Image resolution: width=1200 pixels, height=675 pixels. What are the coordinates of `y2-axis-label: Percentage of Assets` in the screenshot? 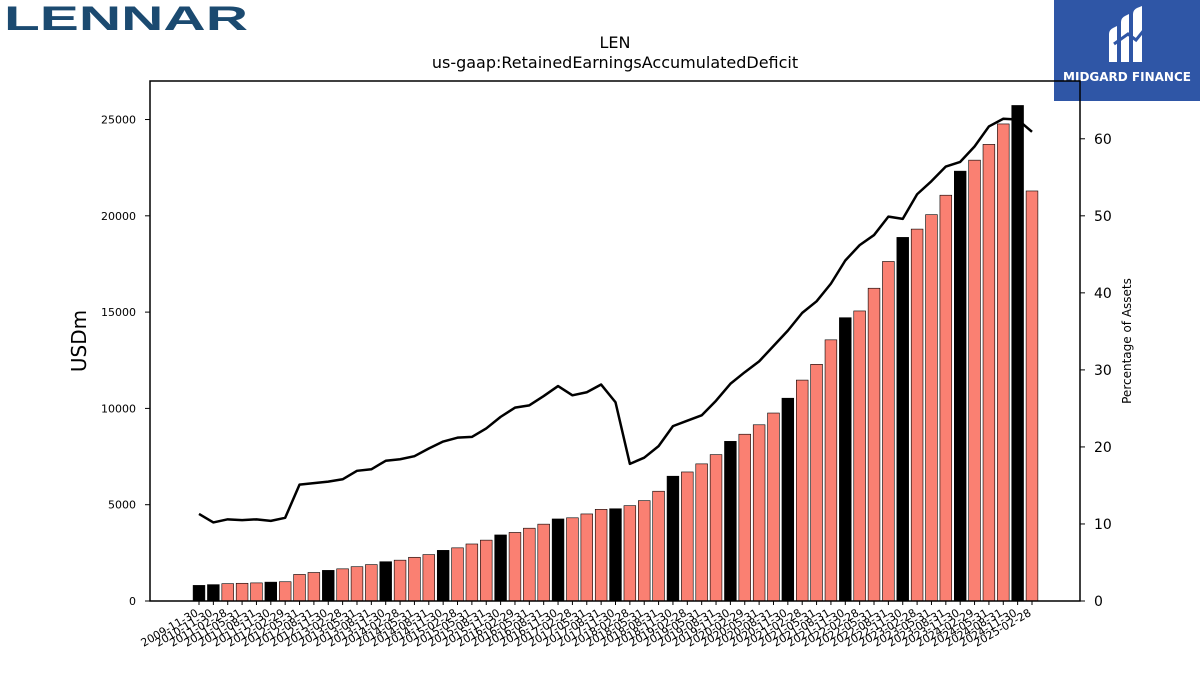 It's located at (1127, 341).